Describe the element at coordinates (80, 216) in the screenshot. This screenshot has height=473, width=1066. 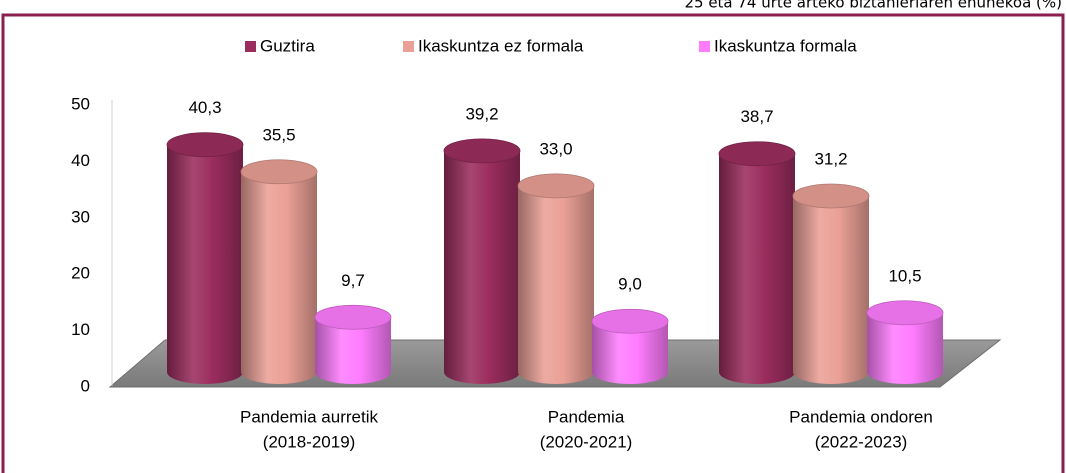
I see `y-tick-label: 30` at that location.